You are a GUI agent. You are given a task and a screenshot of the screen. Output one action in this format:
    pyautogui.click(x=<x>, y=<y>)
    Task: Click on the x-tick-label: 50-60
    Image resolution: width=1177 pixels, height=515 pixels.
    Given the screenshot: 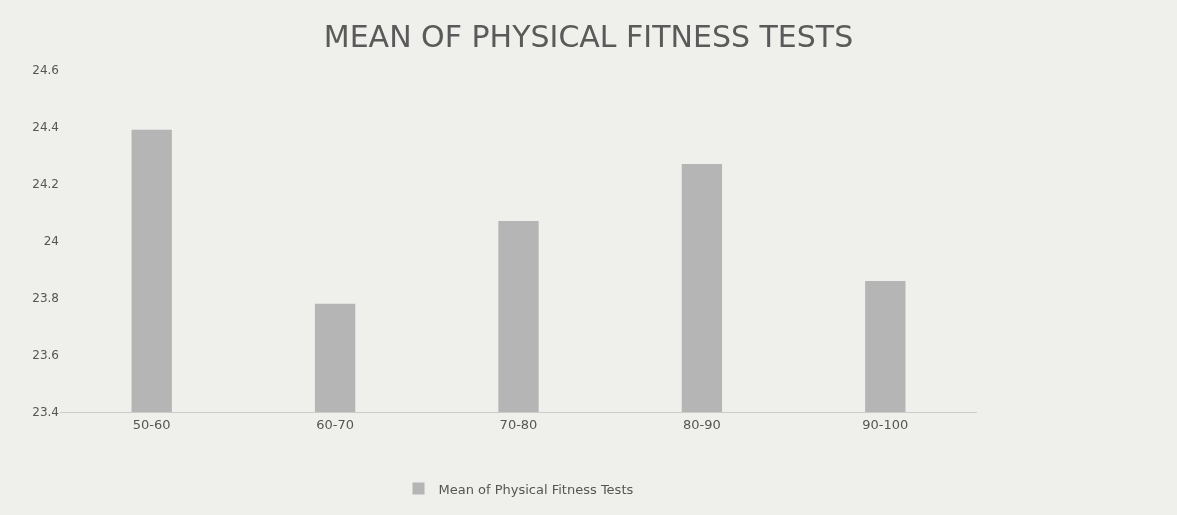 What is the action you would take?
    pyautogui.click(x=151, y=424)
    